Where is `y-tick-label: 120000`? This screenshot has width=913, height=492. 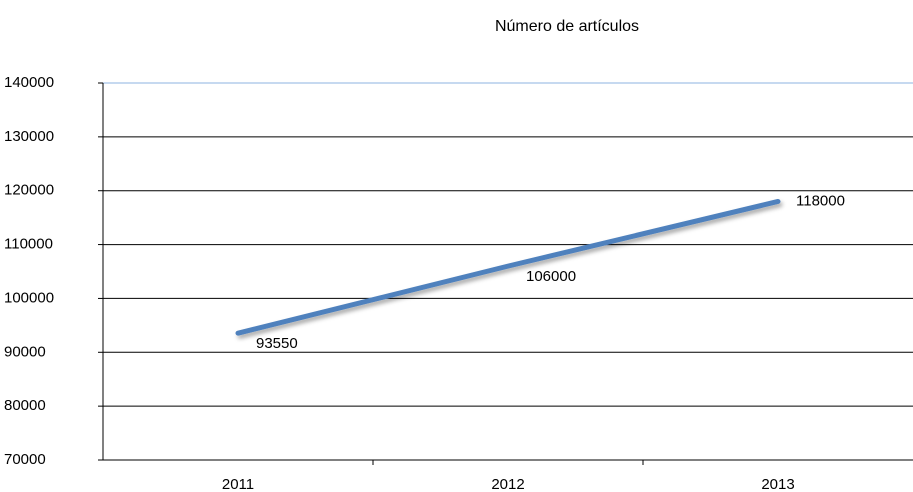 y-tick-label: 120000 is located at coordinates (29, 190).